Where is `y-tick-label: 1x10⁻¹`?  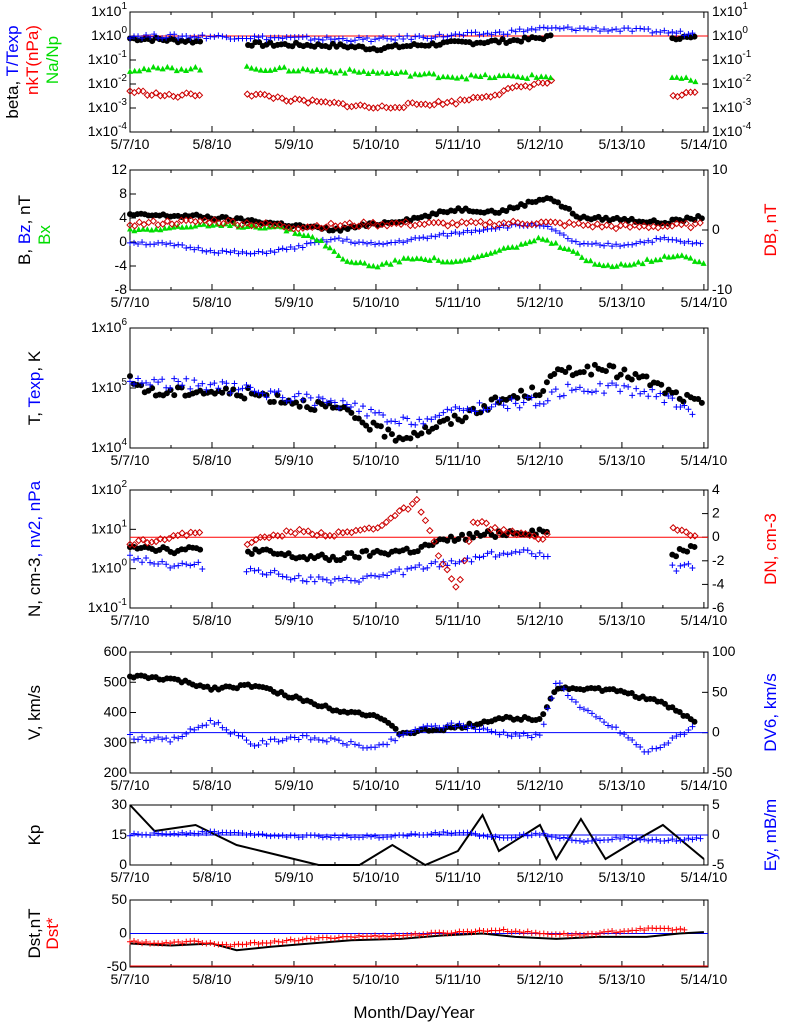 y-tick-label: 1x10⁻¹ is located at coordinates (108, 606).